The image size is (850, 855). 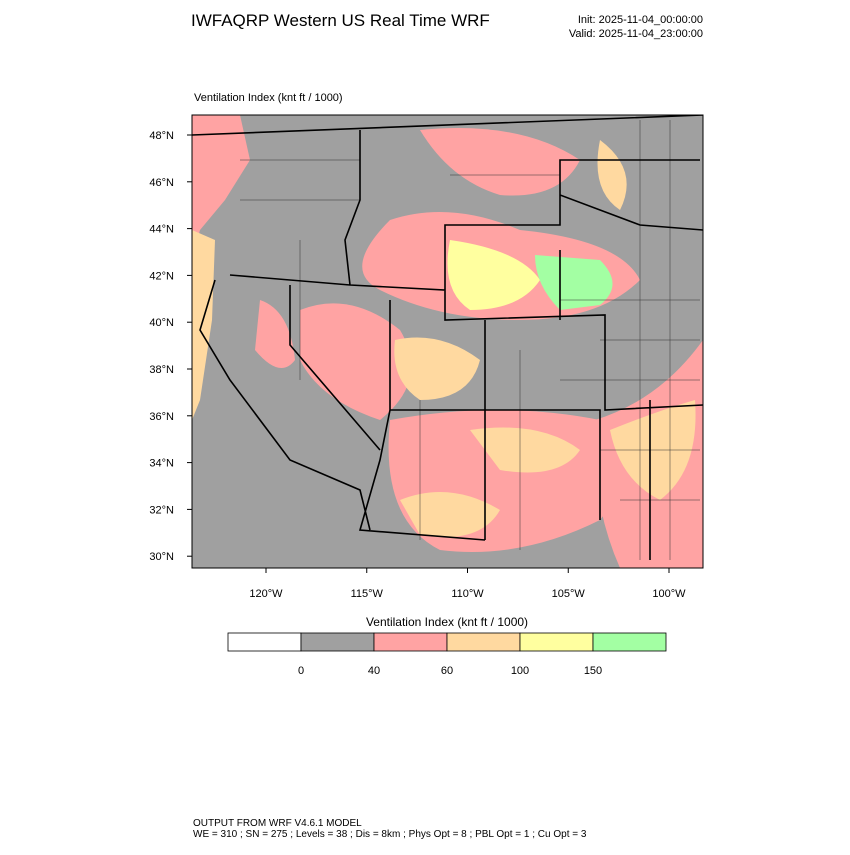 I want to click on colorbar-label: 40, so click(x=374, y=671).